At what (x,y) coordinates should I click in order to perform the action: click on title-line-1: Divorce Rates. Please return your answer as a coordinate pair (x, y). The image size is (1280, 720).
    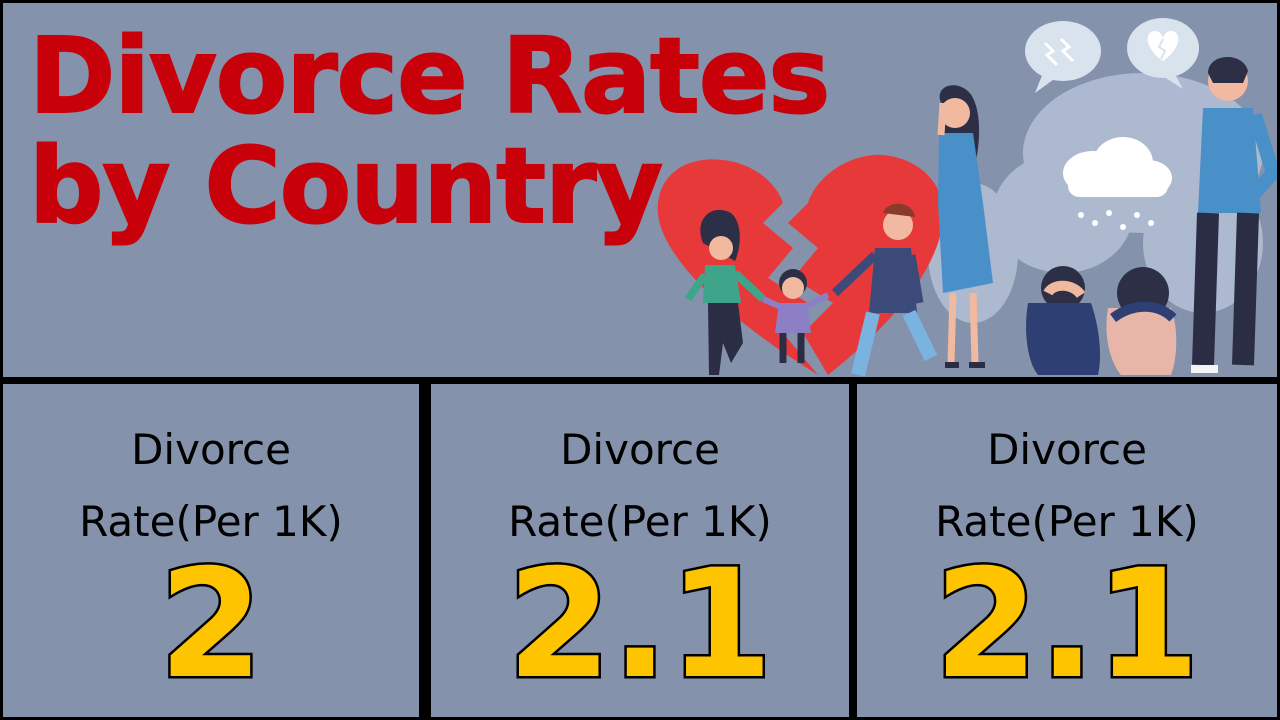
    Looking at the image, I should click on (429, 76).